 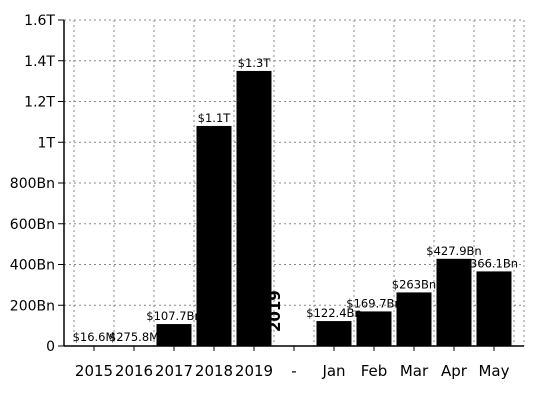 What do you see at coordinates (134, 371) in the screenshot?
I see `x-tick-label-2016: 2016` at bounding box center [134, 371].